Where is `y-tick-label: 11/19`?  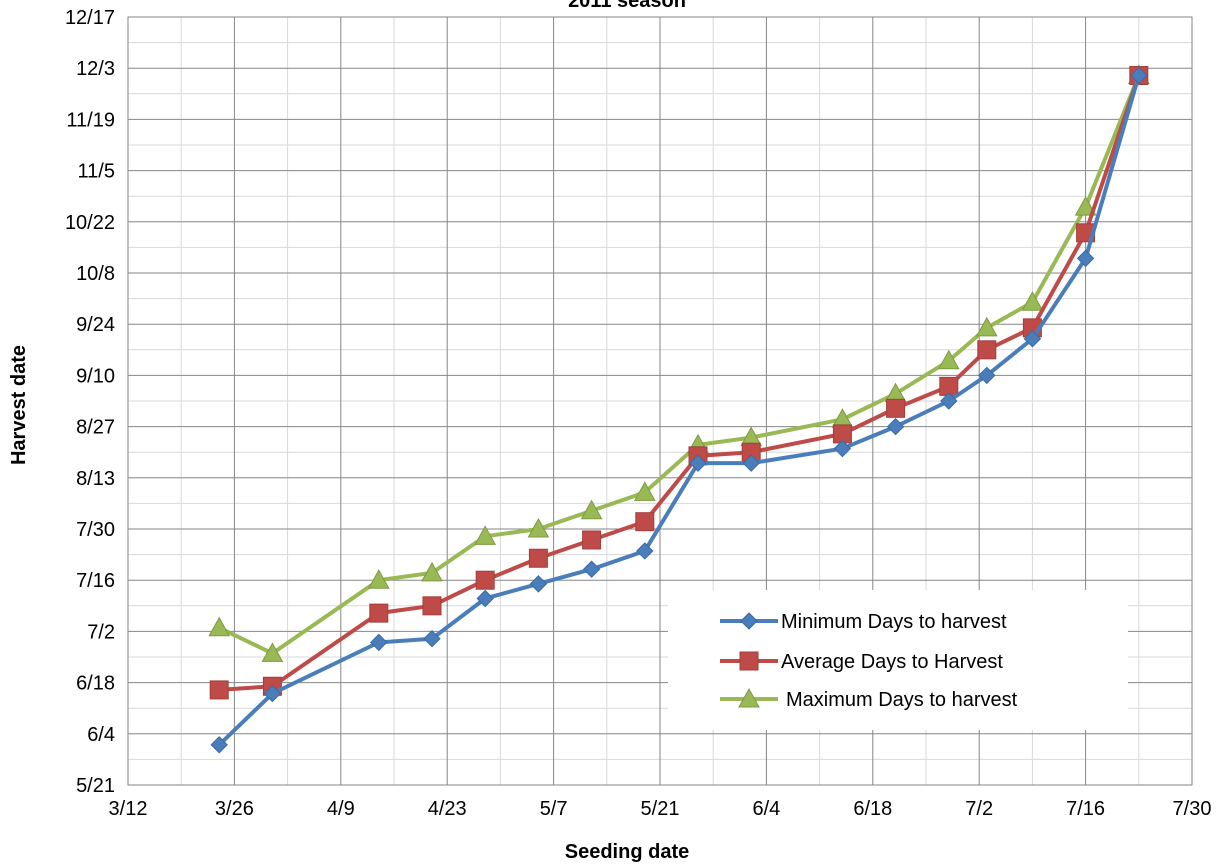 y-tick-label: 11/19 is located at coordinates (90, 120).